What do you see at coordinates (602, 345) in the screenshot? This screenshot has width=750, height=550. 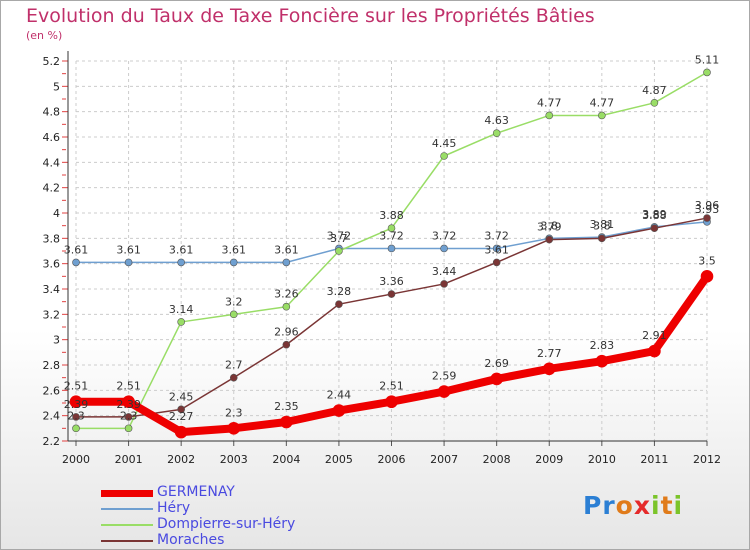 I see `data-label-germenay: 2.83` at bounding box center [602, 345].